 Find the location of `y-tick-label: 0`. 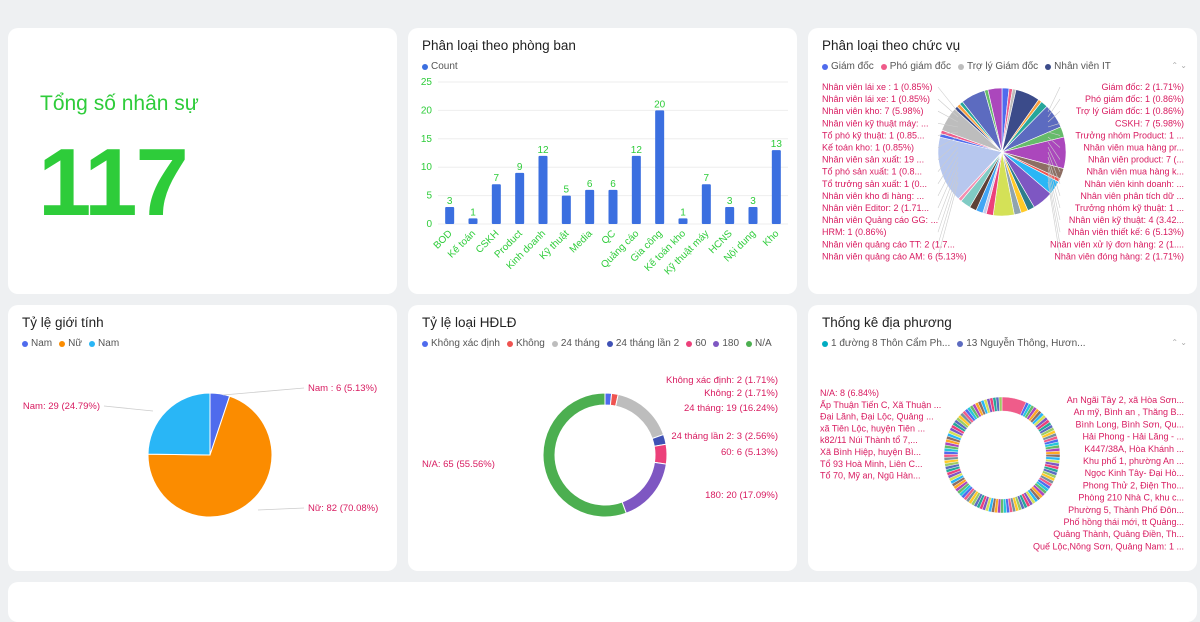

y-tick-label: 0 is located at coordinates (429, 224).